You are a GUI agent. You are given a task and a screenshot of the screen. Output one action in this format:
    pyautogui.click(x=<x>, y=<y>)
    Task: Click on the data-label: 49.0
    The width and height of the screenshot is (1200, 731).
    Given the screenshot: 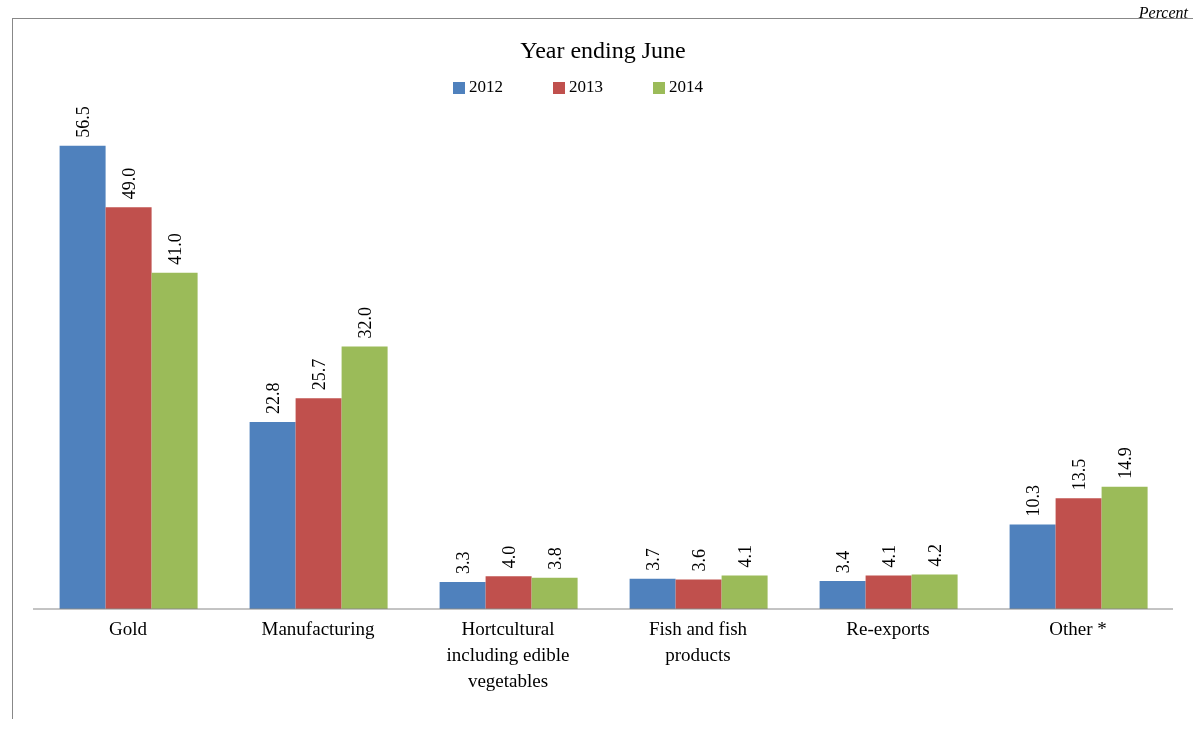 What is the action you would take?
    pyautogui.click(x=128, y=183)
    